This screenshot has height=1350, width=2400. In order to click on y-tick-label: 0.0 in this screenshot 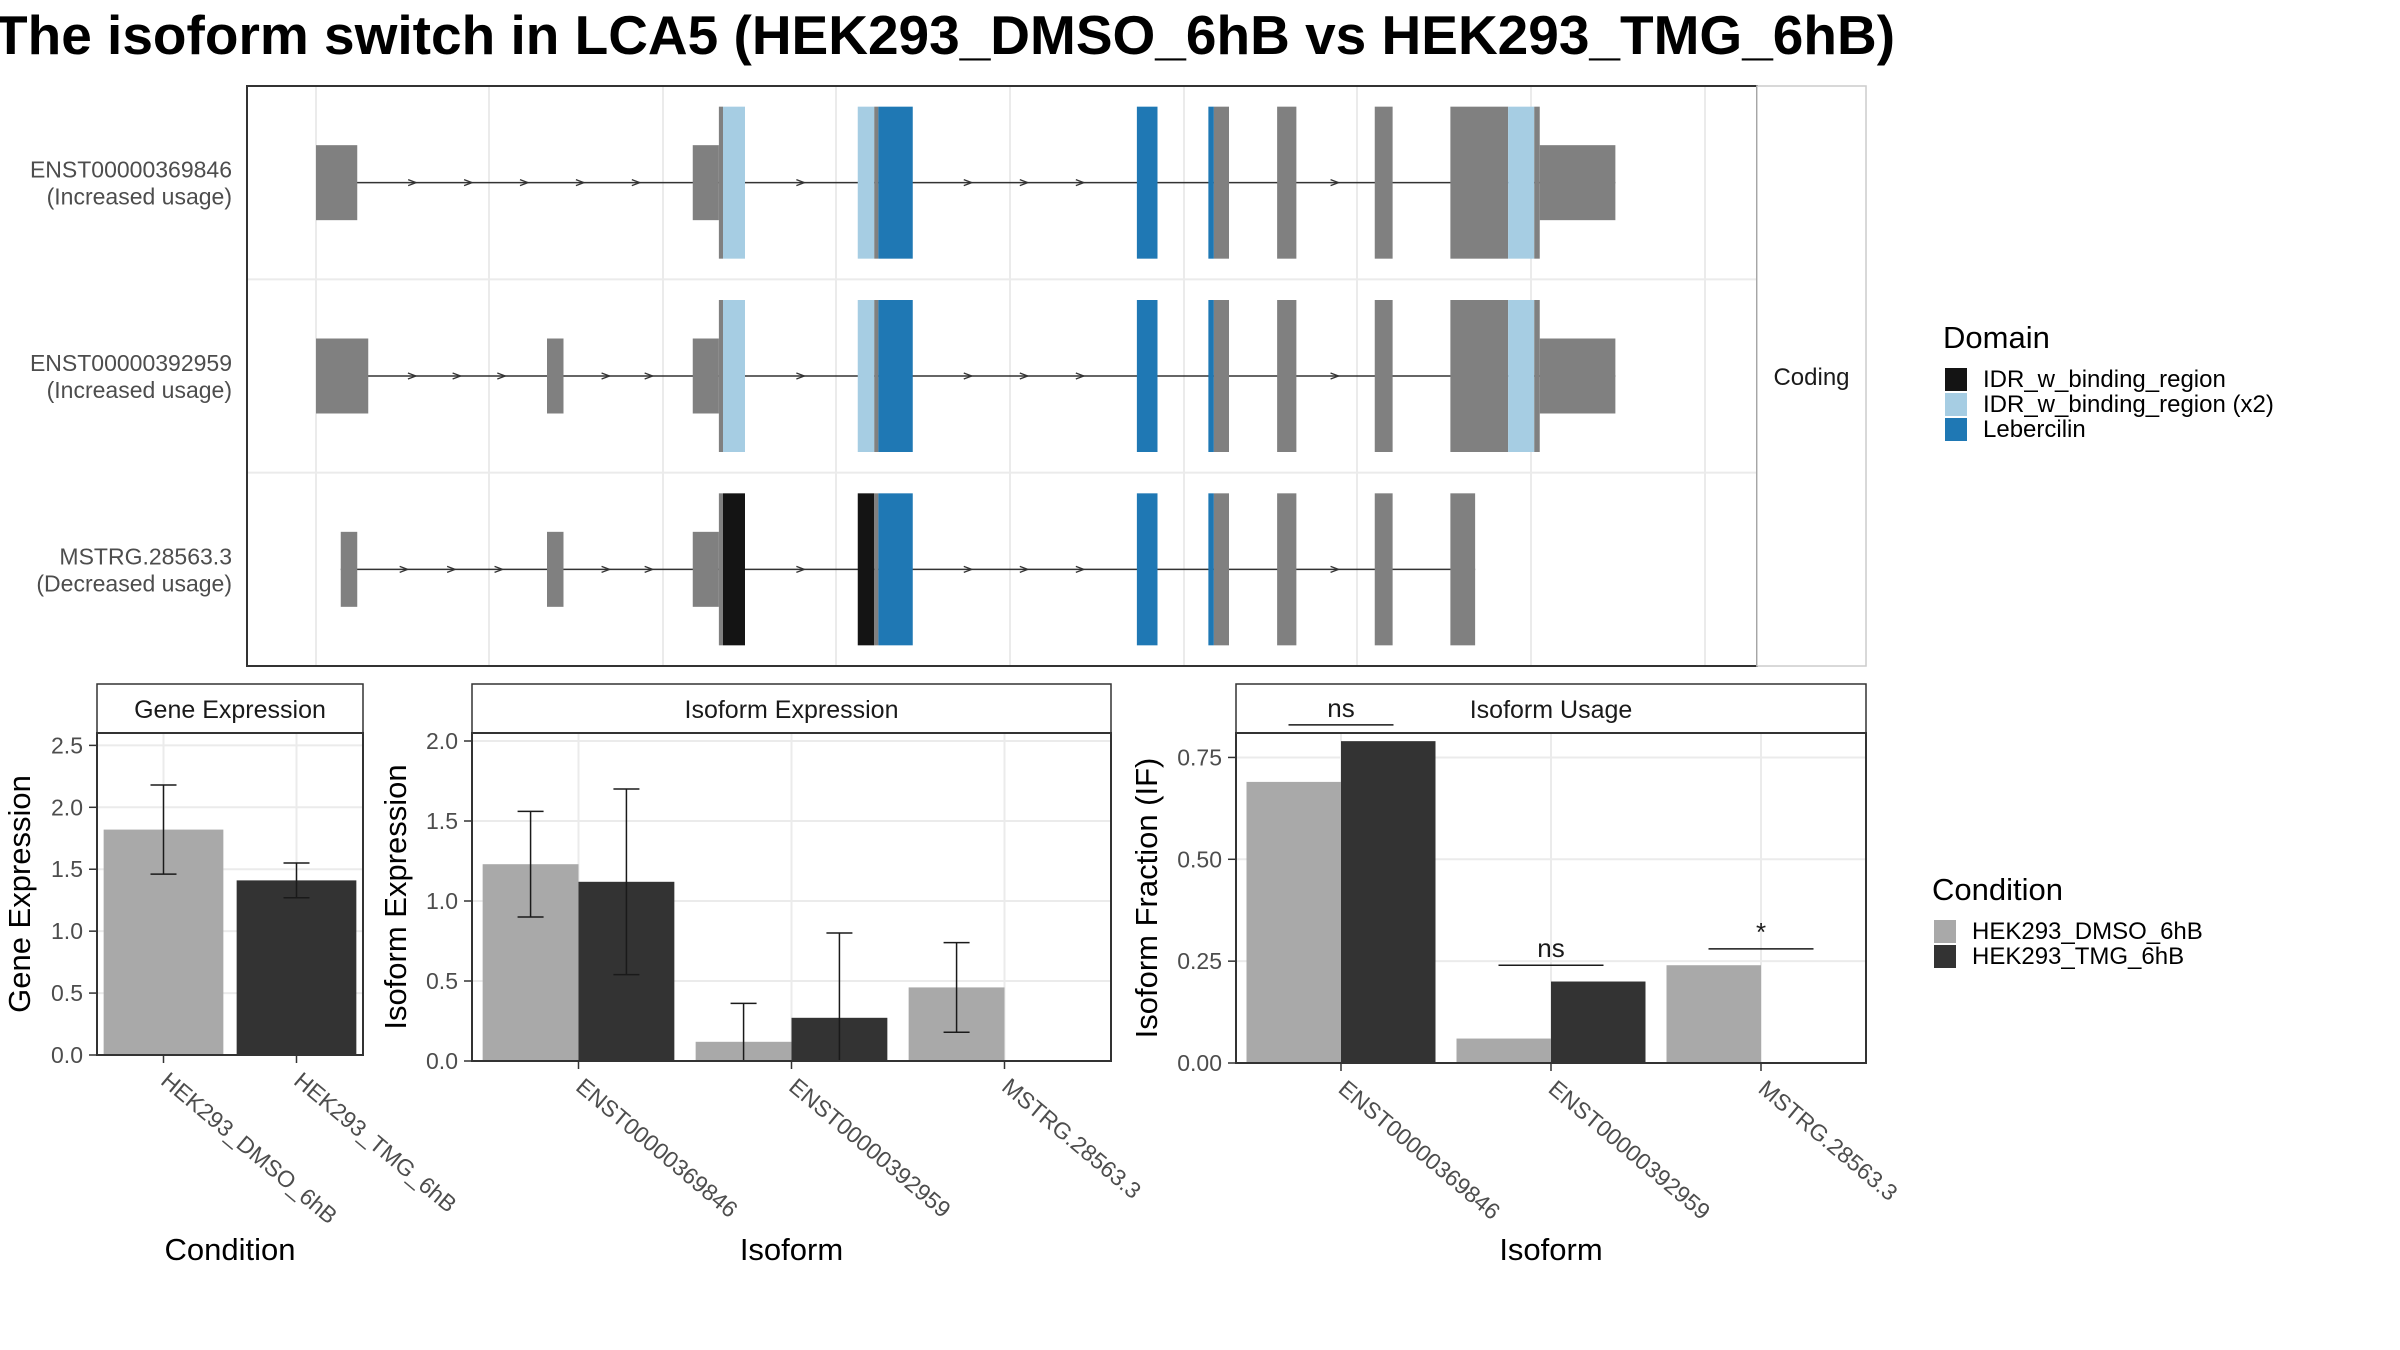, I will do `click(67, 1055)`.